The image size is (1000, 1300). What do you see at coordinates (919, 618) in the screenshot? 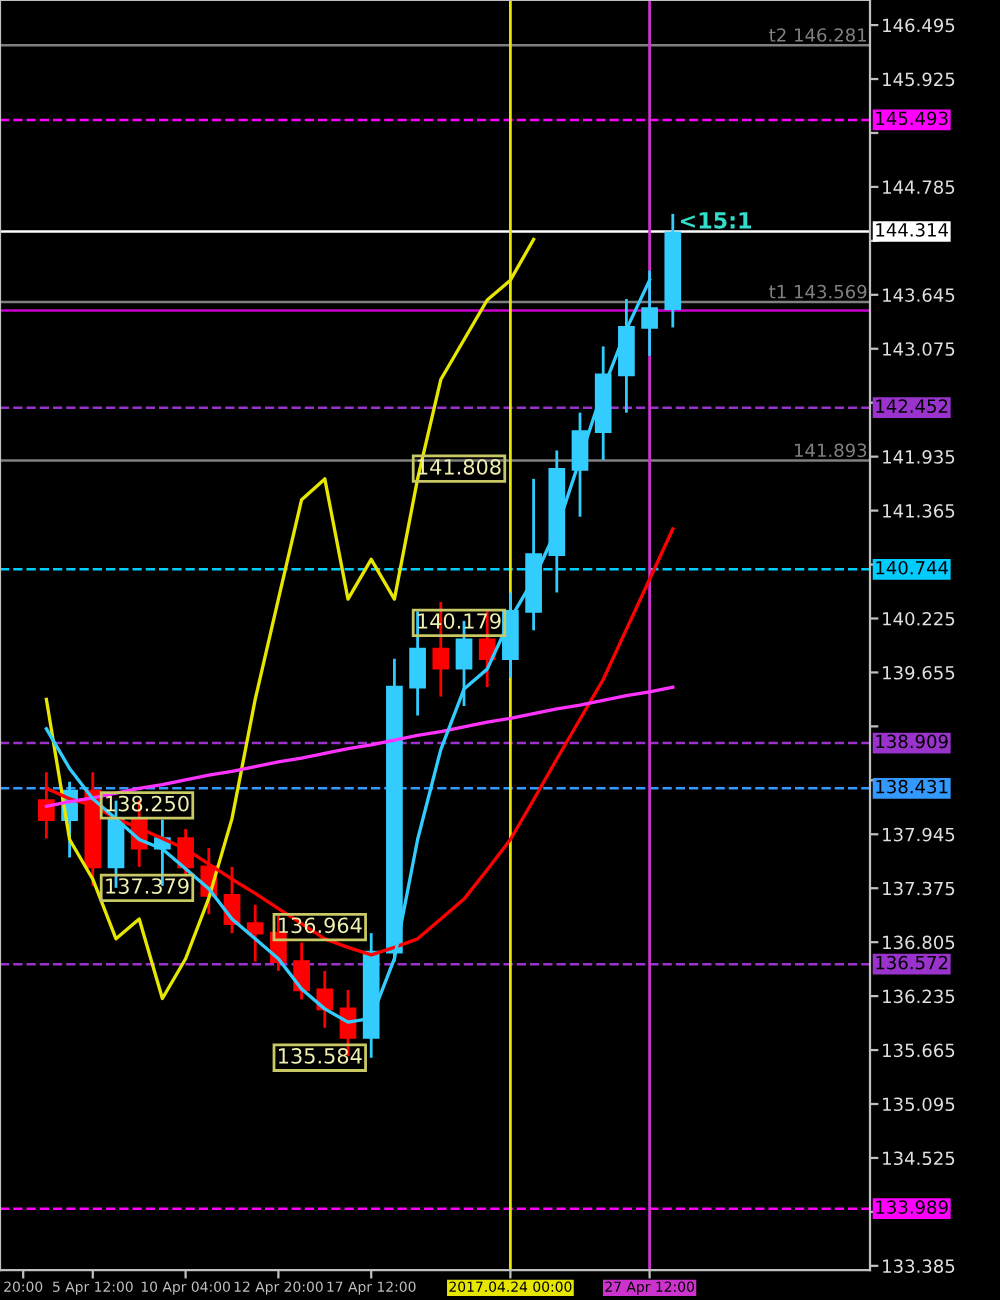
I see `y-tick-label: 140.225` at bounding box center [919, 618].